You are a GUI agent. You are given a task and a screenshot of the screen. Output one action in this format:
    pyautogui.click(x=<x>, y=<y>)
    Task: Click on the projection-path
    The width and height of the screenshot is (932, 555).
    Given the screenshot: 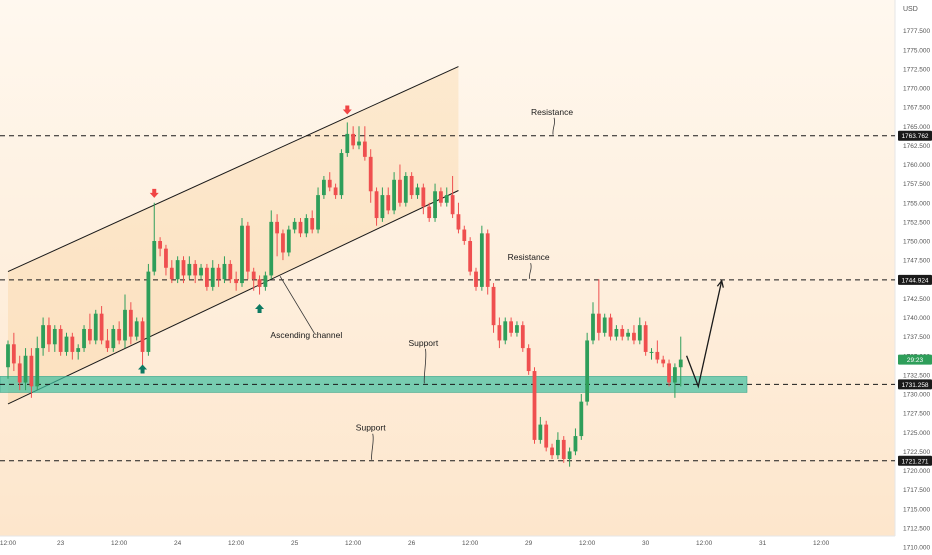 What is the action you would take?
    pyautogui.click(x=704, y=334)
    